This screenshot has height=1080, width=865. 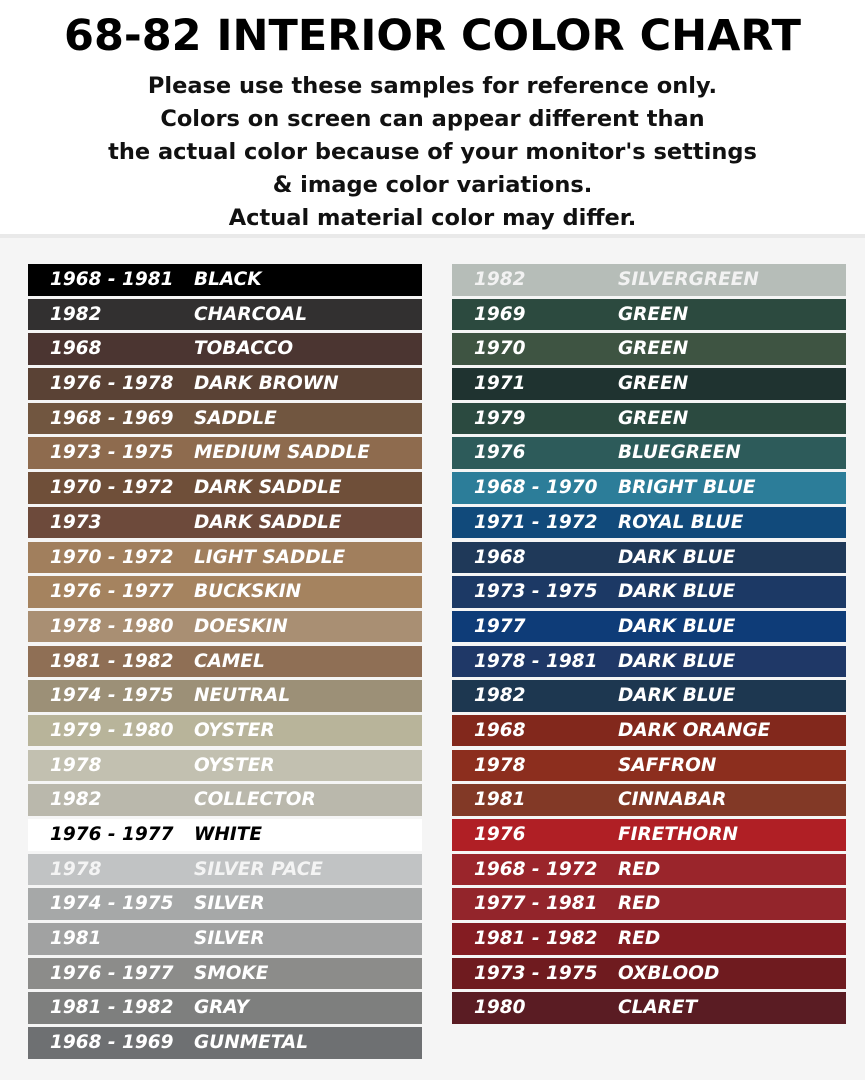 What do you see at coordinates (653, 384) in the screenshot?
I see `swatch-color-name: GREEN` at bounding box center [653, 384].